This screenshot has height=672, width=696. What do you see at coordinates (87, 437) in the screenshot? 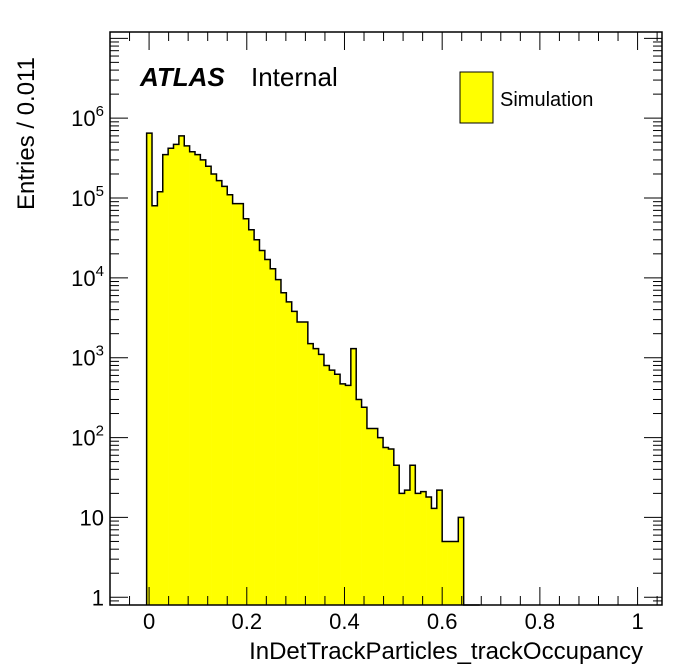
I see `y-tick-label: 10²` at bounding box center [87, 437].